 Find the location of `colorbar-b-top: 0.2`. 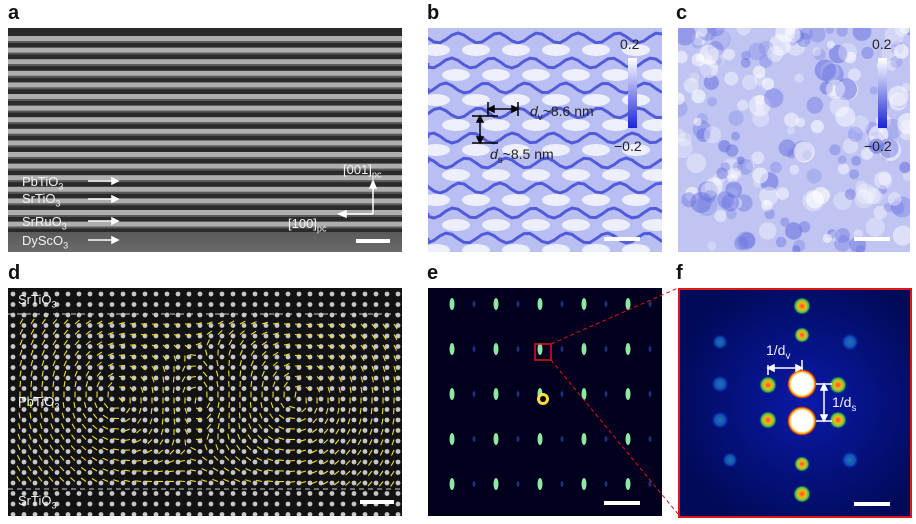

colorbar-b-top: 0.2 is located at coordinates (630, 44).